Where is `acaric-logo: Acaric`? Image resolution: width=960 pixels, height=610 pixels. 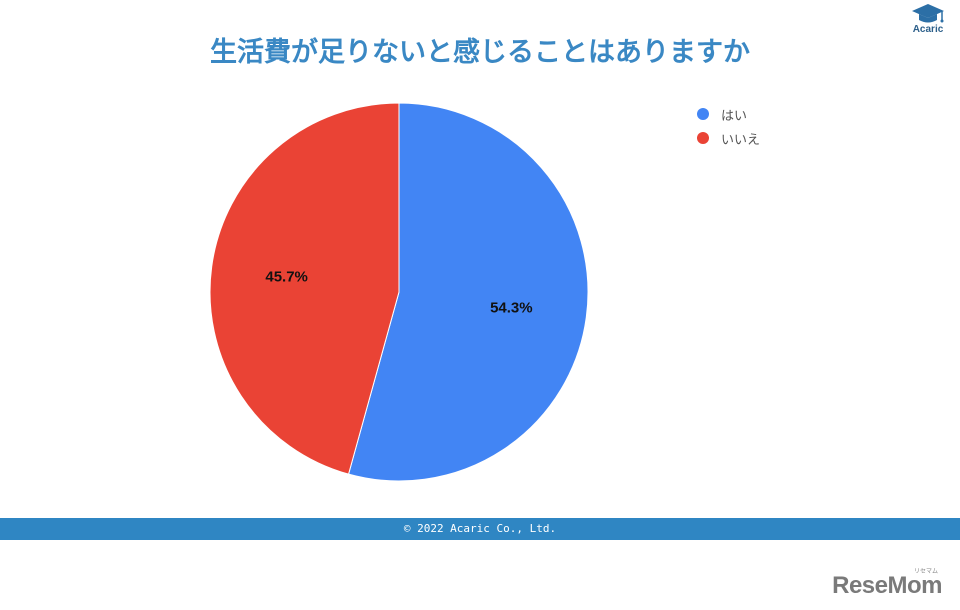
acaric-logo: Acaric is located at coordinates (928, 22).